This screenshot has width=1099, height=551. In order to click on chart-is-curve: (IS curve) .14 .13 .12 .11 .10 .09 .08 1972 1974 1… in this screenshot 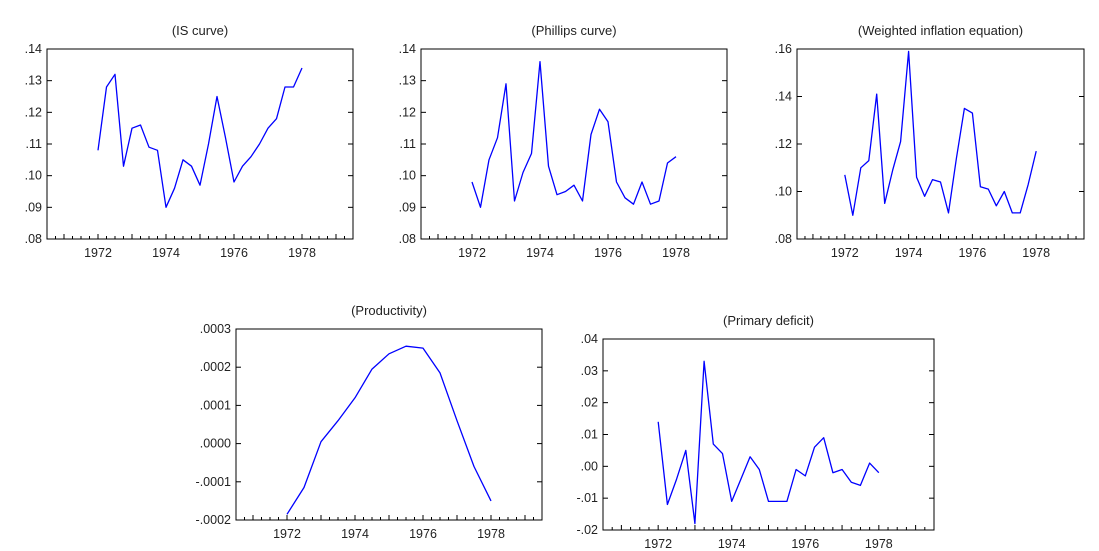, I will do `click(189, 141)`.